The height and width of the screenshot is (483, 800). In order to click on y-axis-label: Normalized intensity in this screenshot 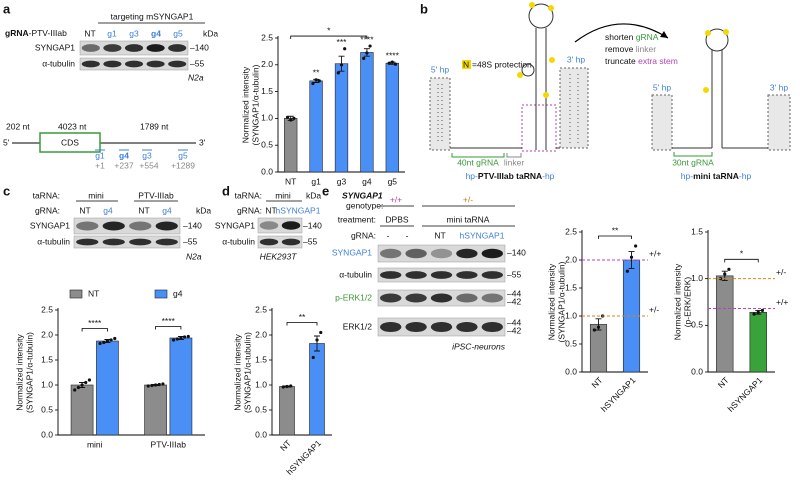, I will do `click(19, 371)`.